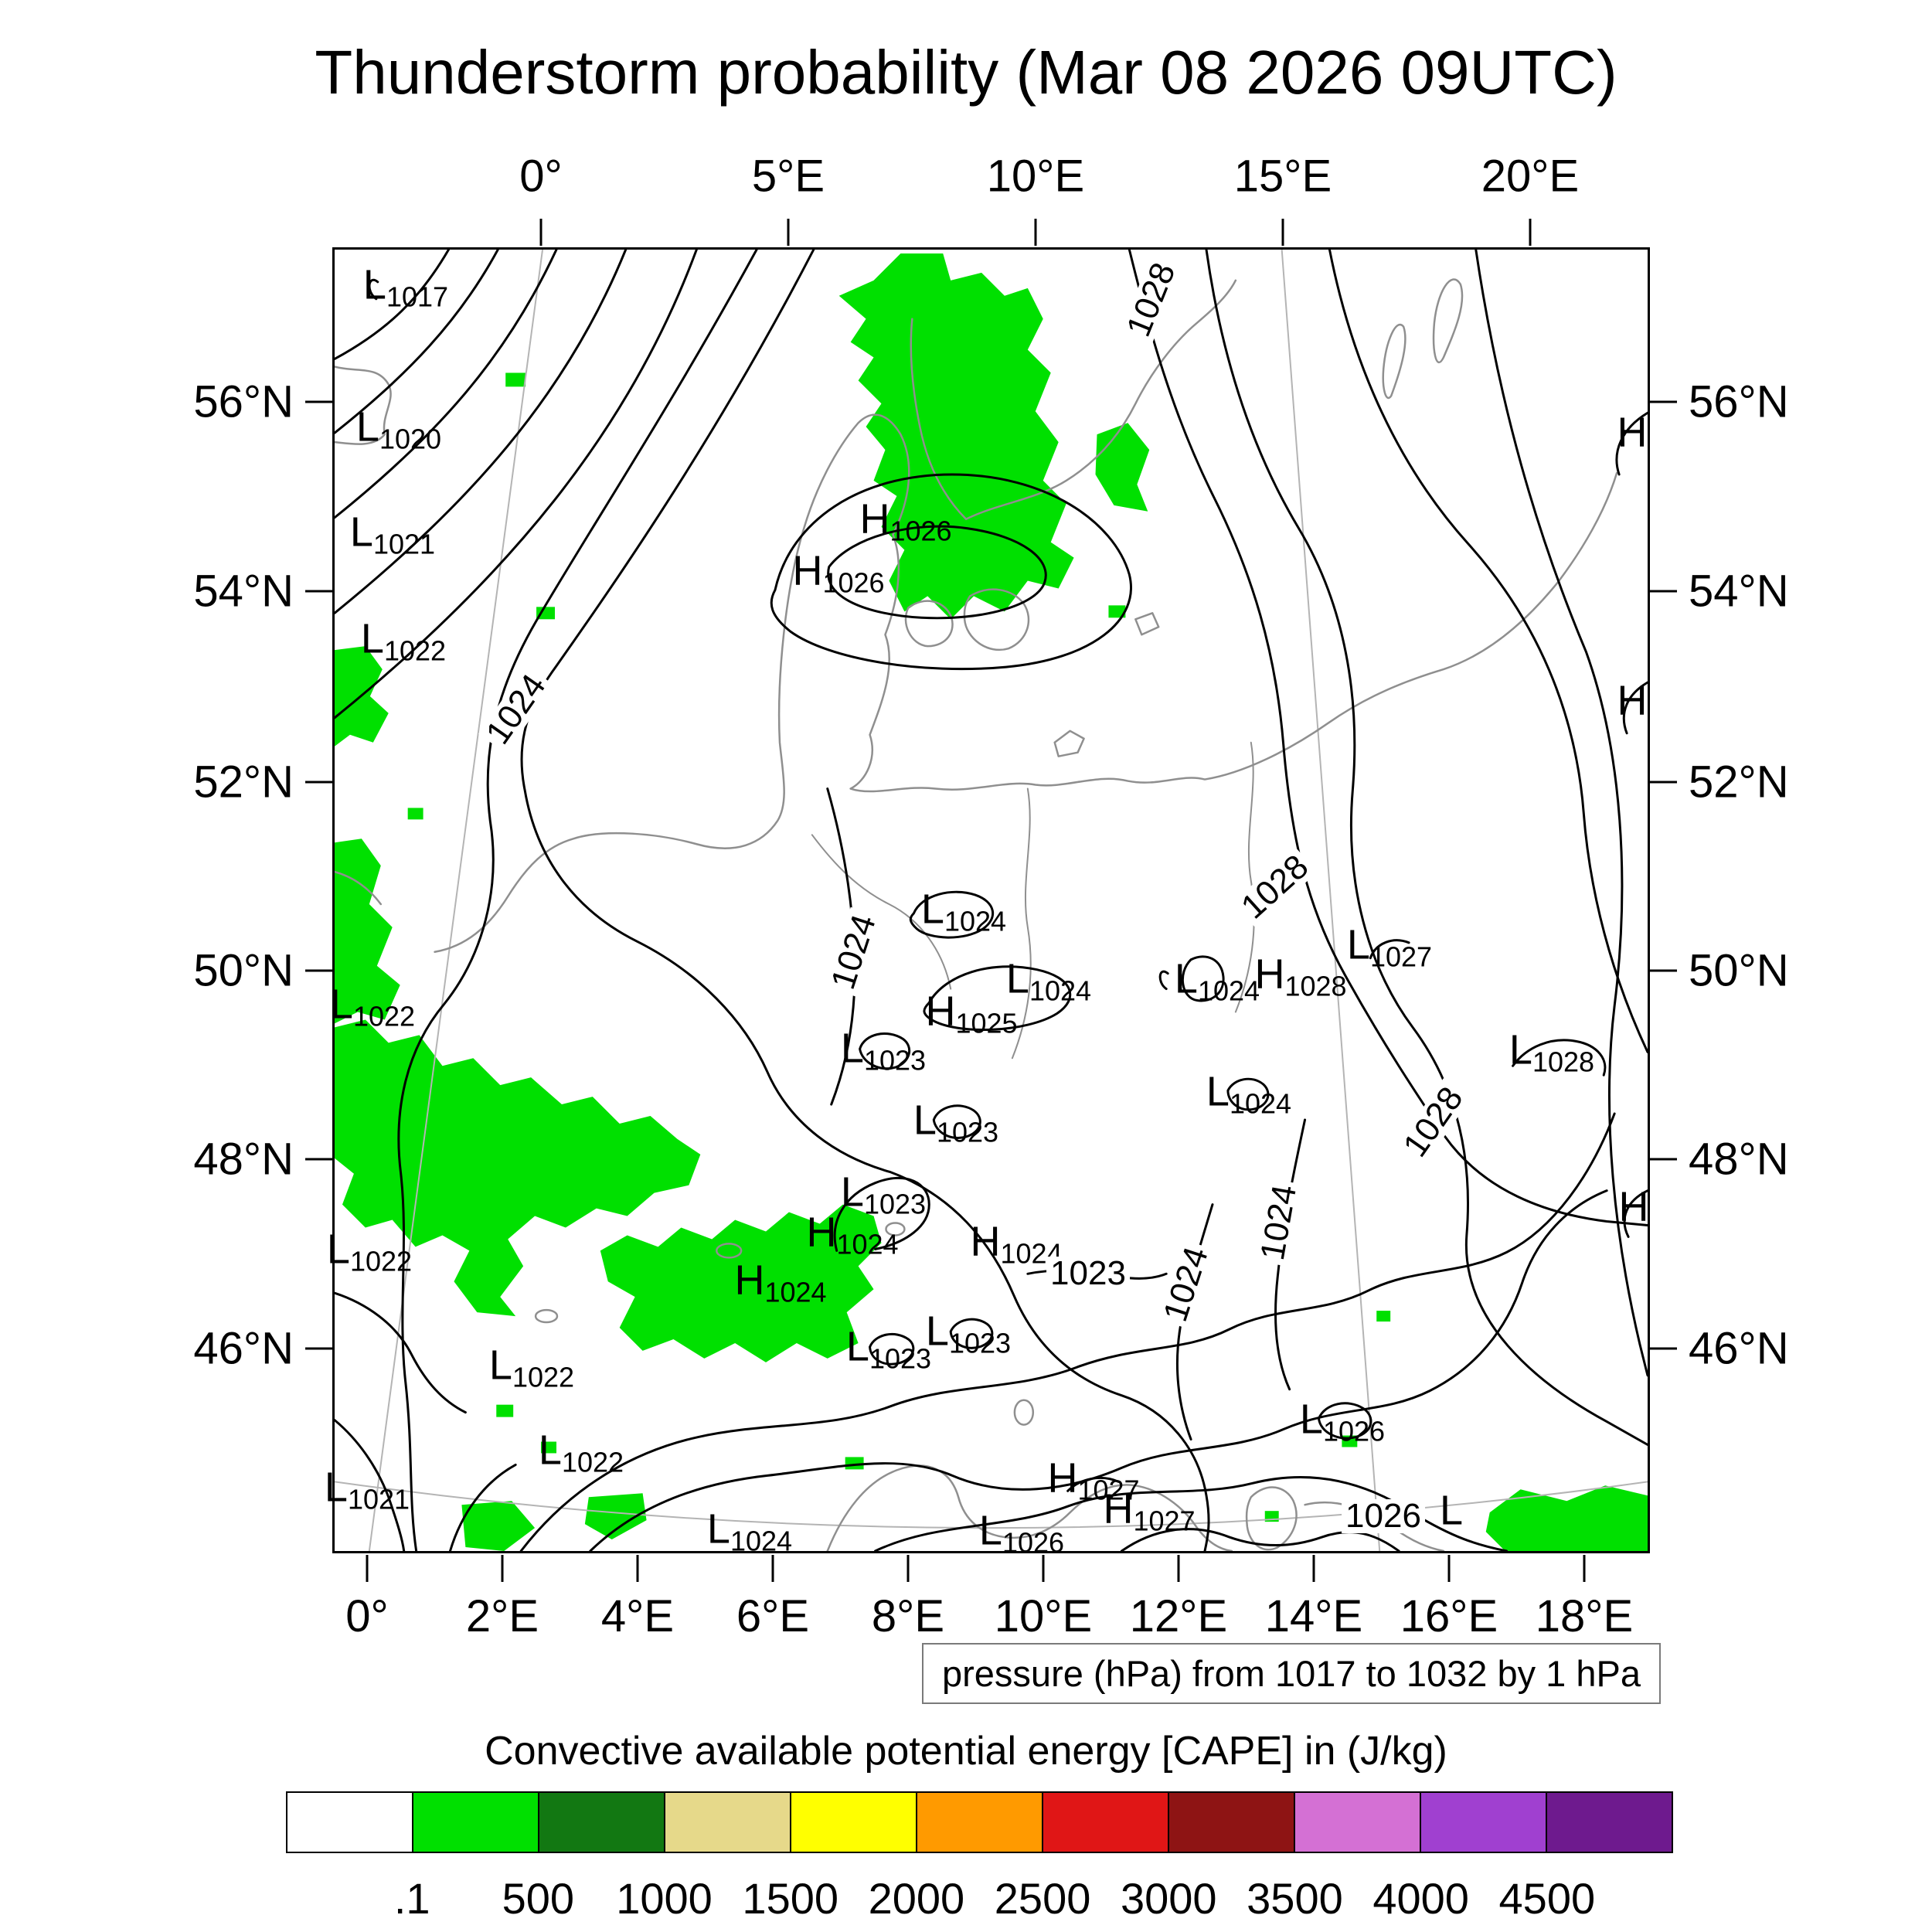  What do you see at coordinates (502, 1616) in the screenshot?
I see `bottom-axis-label: 2°E` at bounding box center [502, 1616].